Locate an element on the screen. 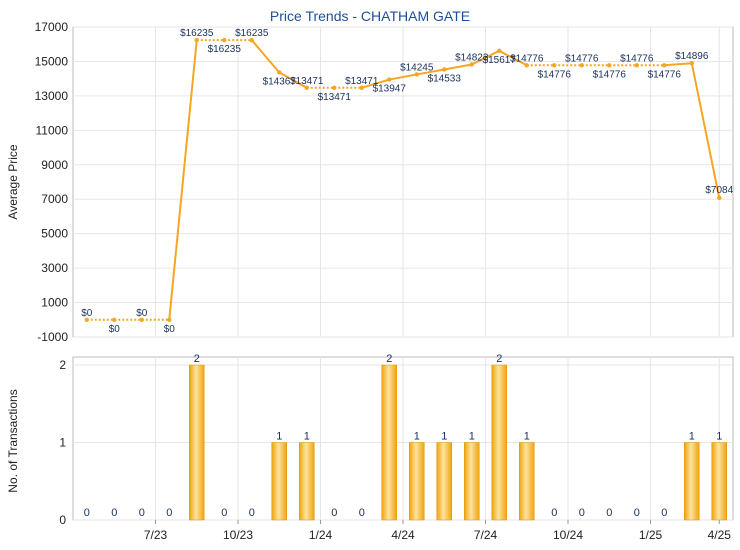 The height and width of the screenshot is (550, 740). price-data-label: $14245 is located at coordinates (417, 67).